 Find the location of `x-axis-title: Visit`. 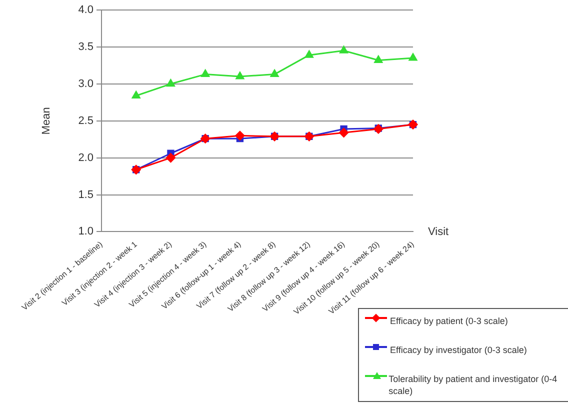

x-axis-title: Visit is located at coordinates (438, 232).